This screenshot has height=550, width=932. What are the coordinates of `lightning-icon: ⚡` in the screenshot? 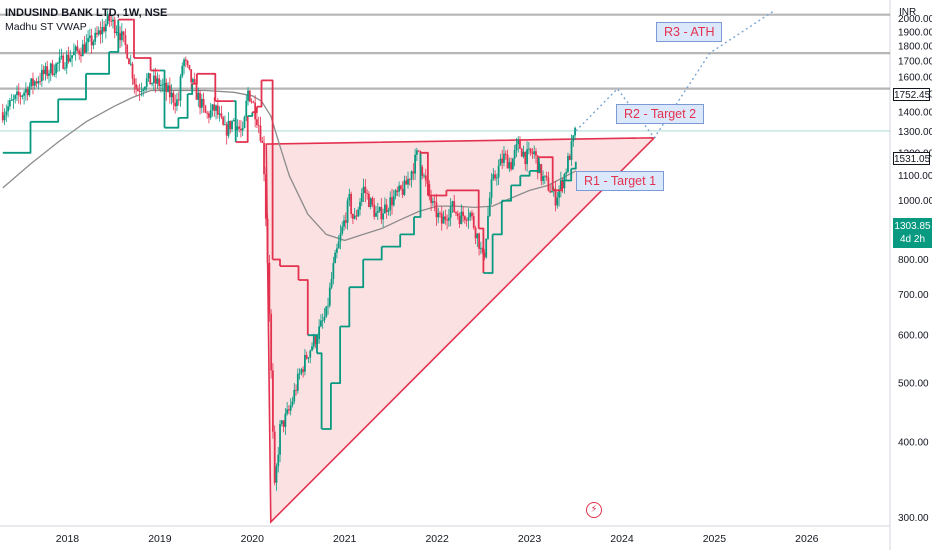 It's located at (594, 510).